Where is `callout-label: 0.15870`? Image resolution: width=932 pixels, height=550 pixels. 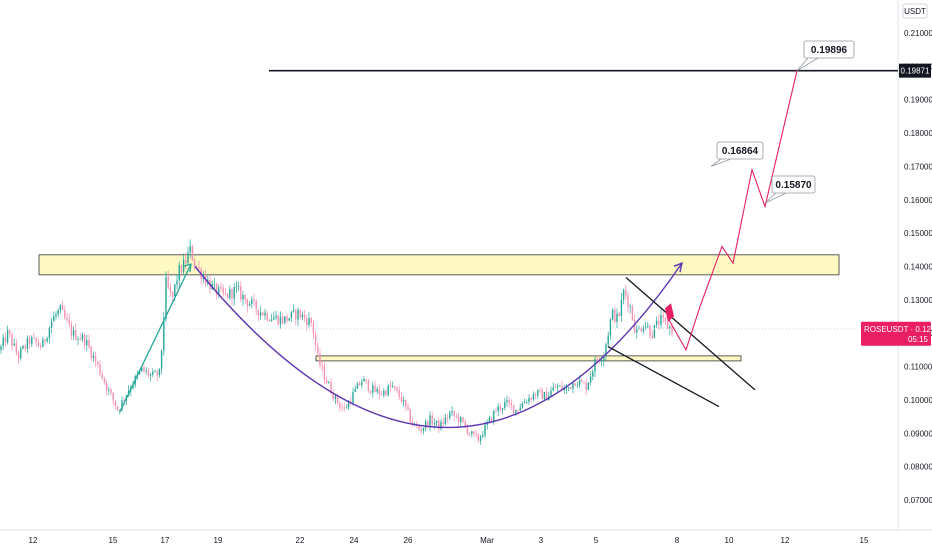 callout-label: 0.15870 is located at coordinates (793, 185).